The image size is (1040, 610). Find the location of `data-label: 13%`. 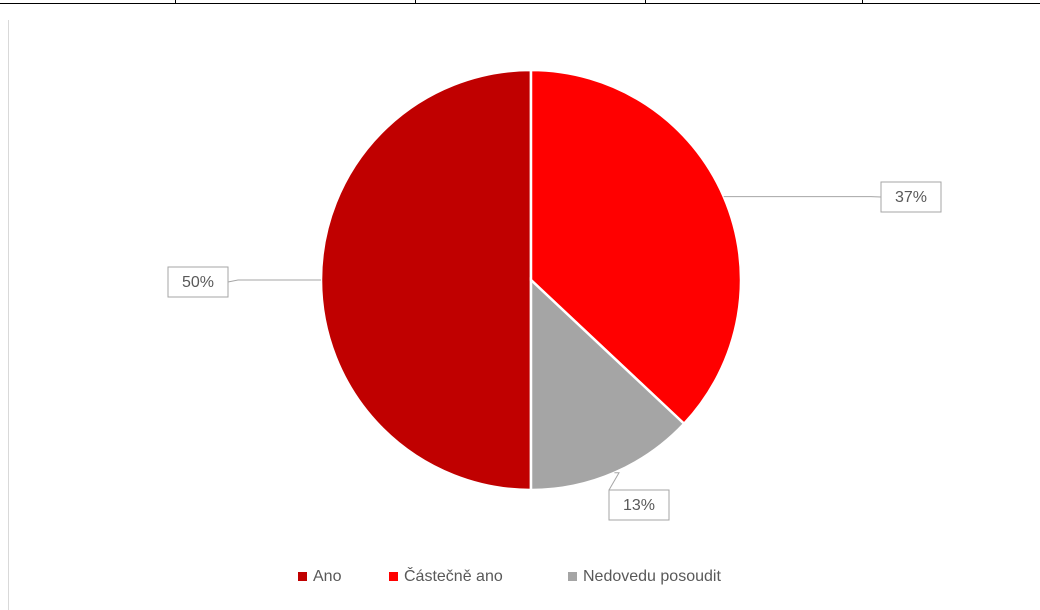

data-label: 13% is located at coordinates (639, 505).